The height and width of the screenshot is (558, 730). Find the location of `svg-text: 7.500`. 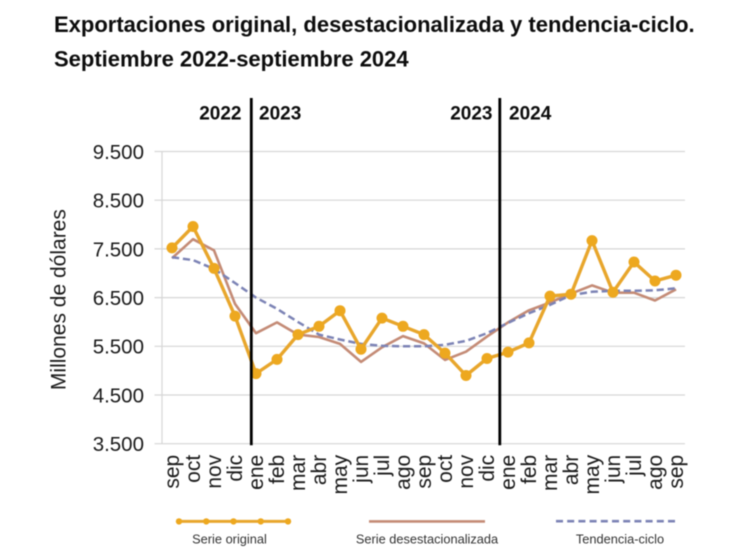

svg-text: 7.500 is located at coordinates (118, 249).